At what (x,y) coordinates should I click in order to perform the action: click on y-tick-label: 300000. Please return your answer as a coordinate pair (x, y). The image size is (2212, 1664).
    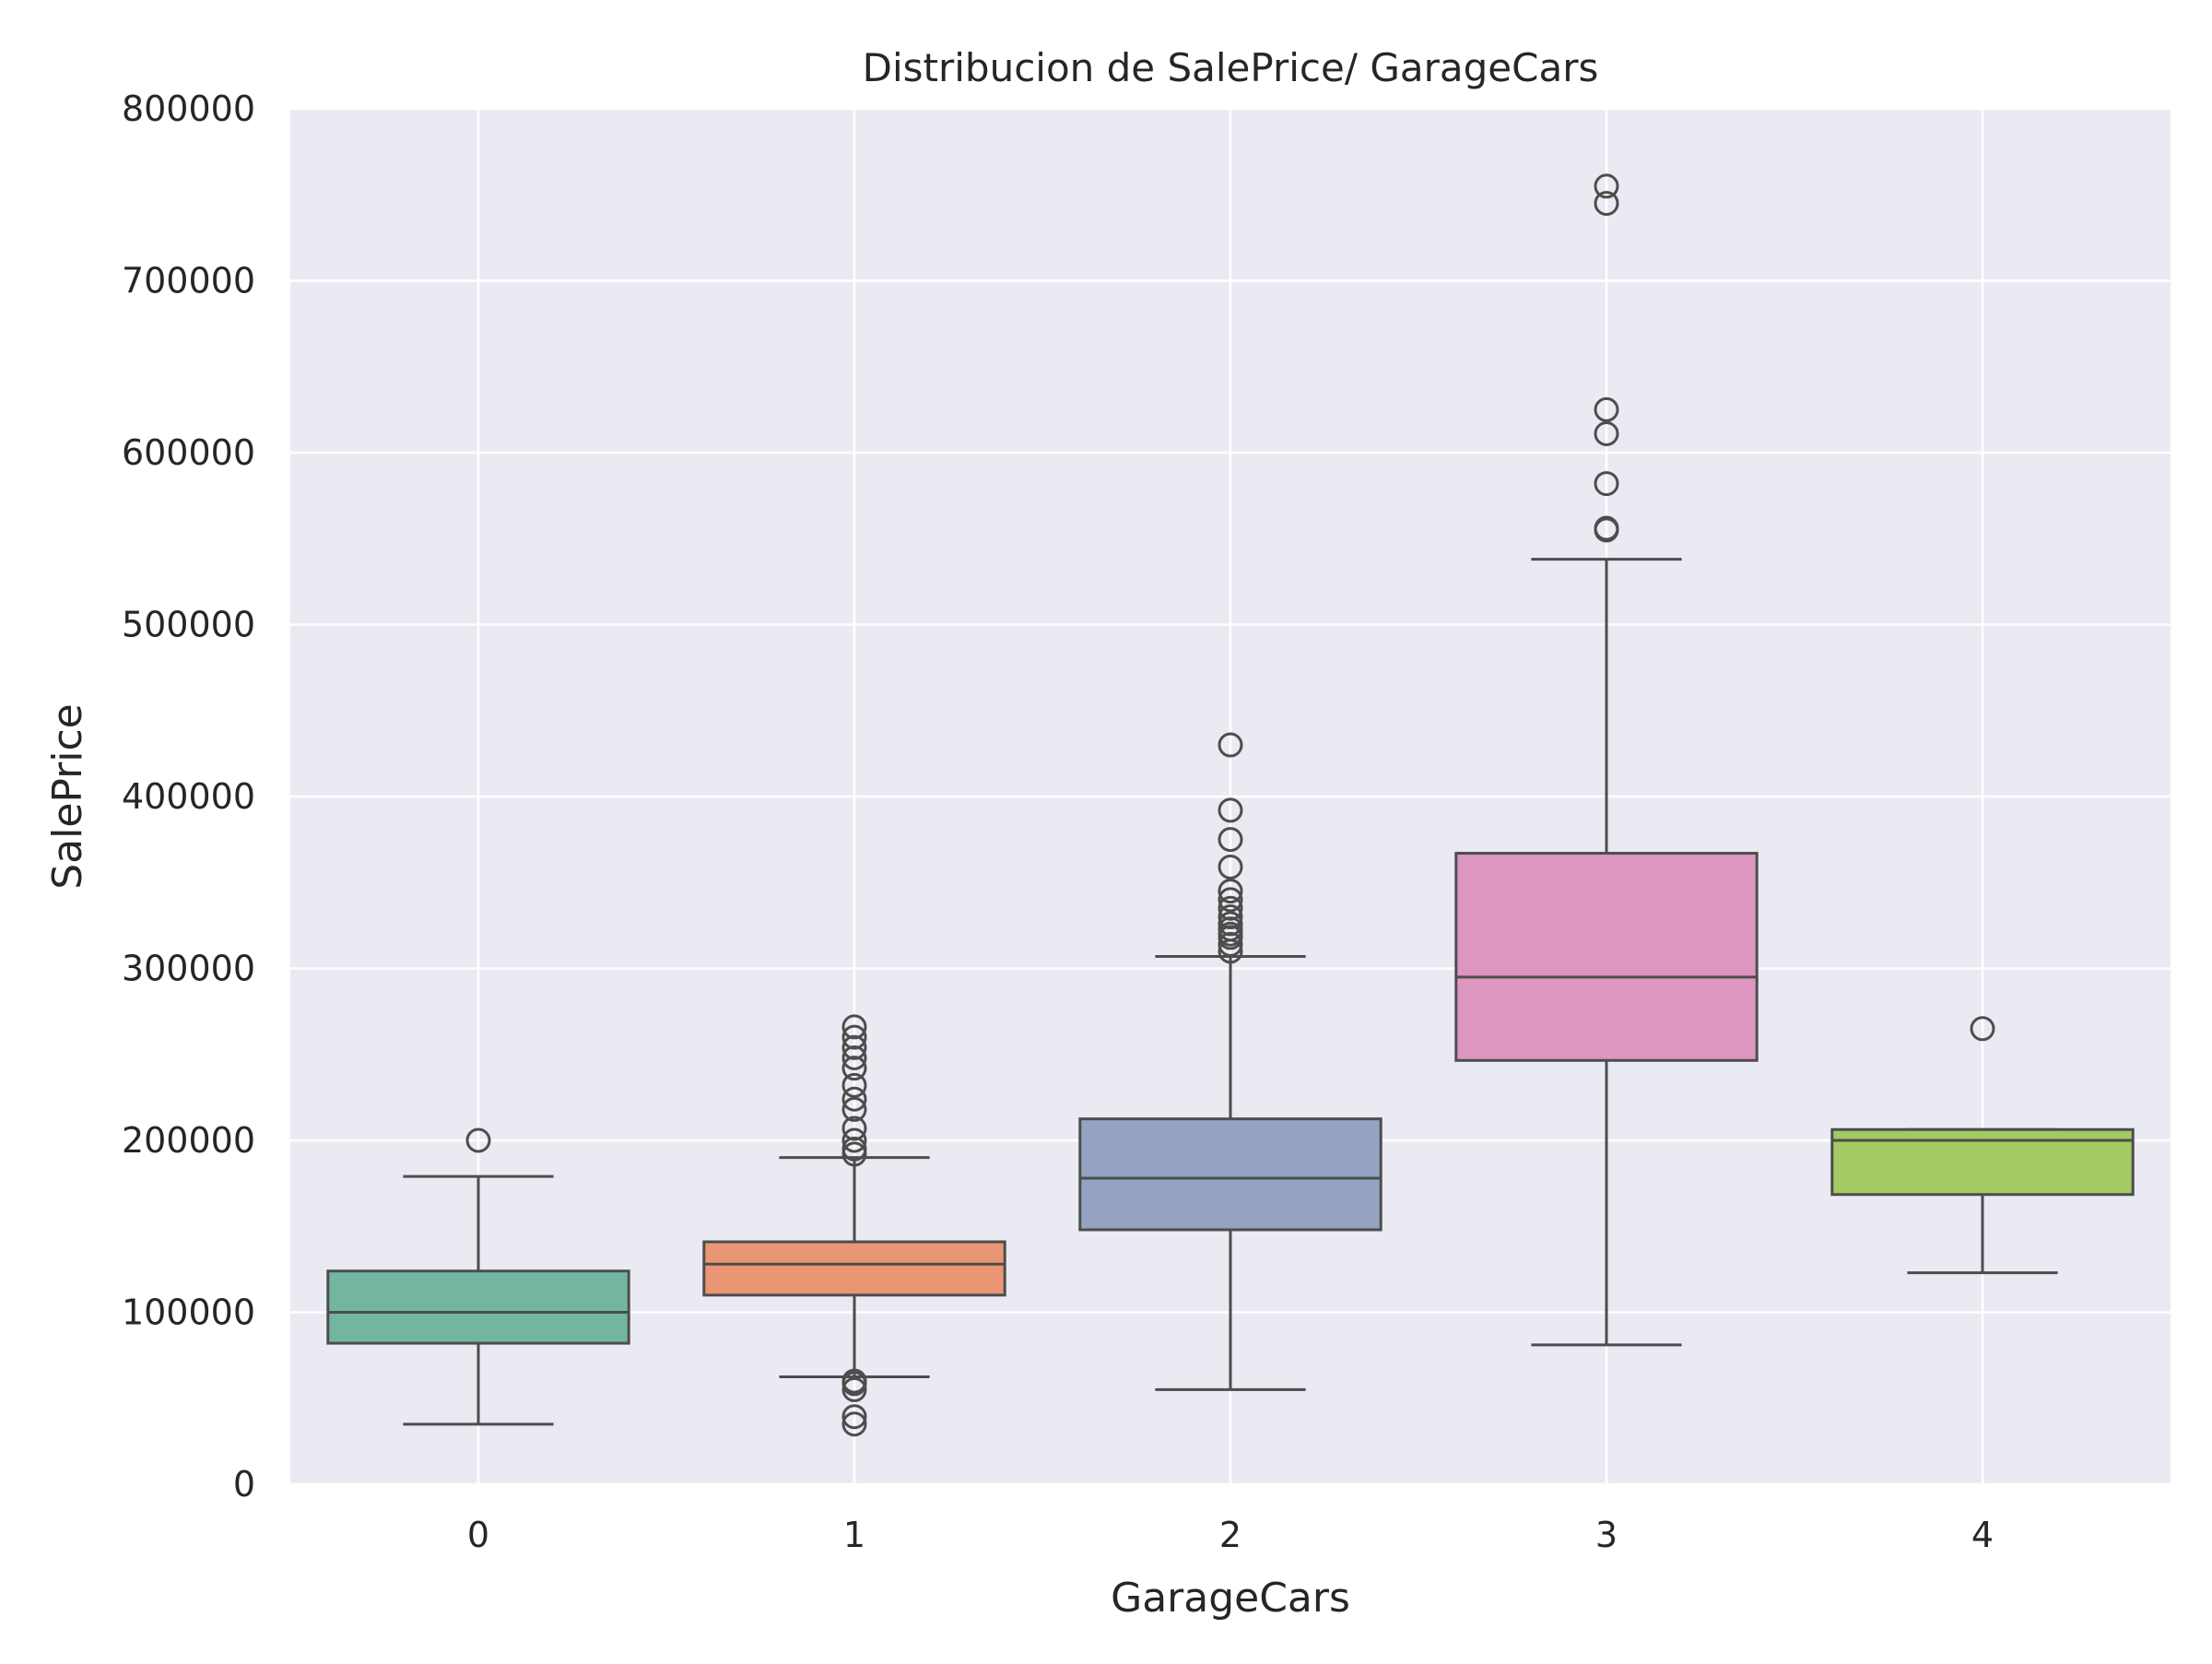
    Looking at the image, I should click on (188, 969).